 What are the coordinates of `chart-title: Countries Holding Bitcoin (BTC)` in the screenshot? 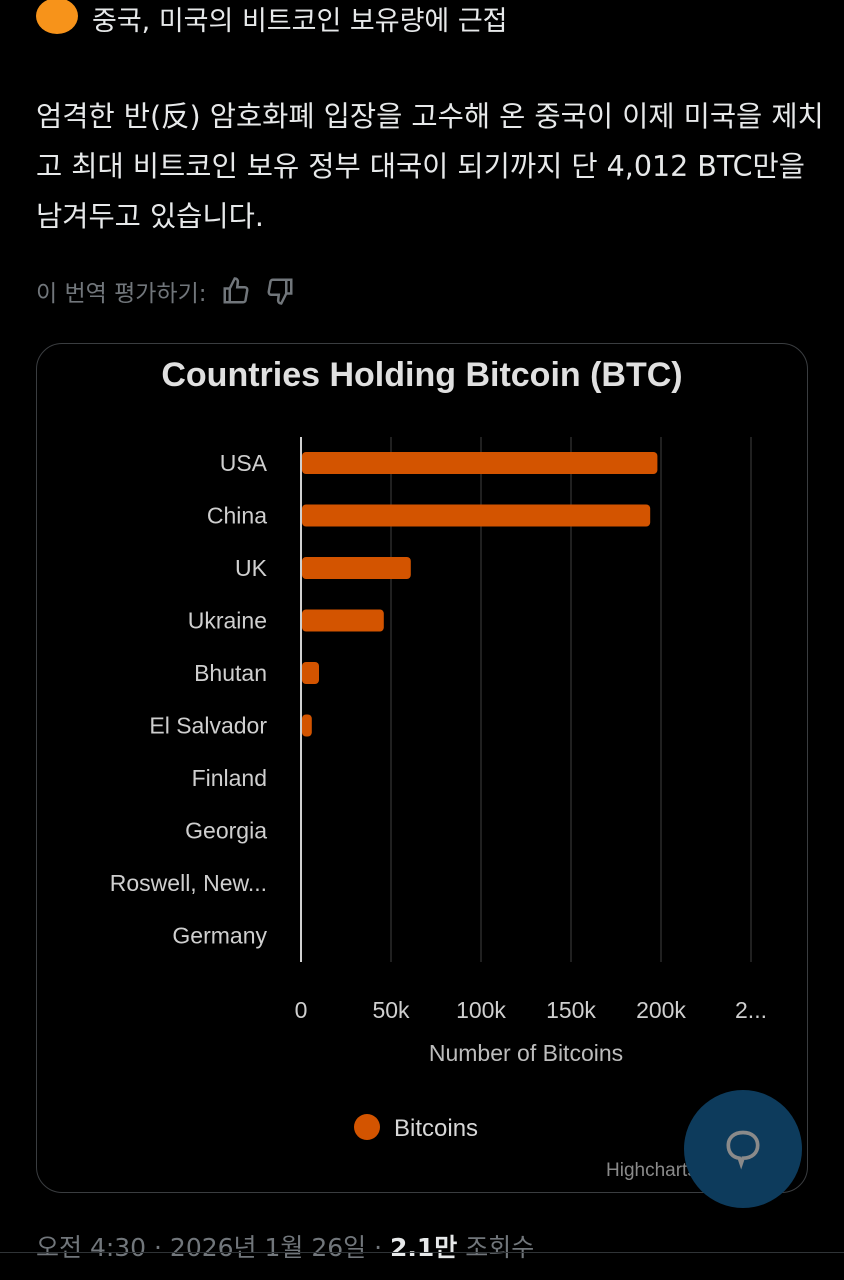 It's located at (422, 375).